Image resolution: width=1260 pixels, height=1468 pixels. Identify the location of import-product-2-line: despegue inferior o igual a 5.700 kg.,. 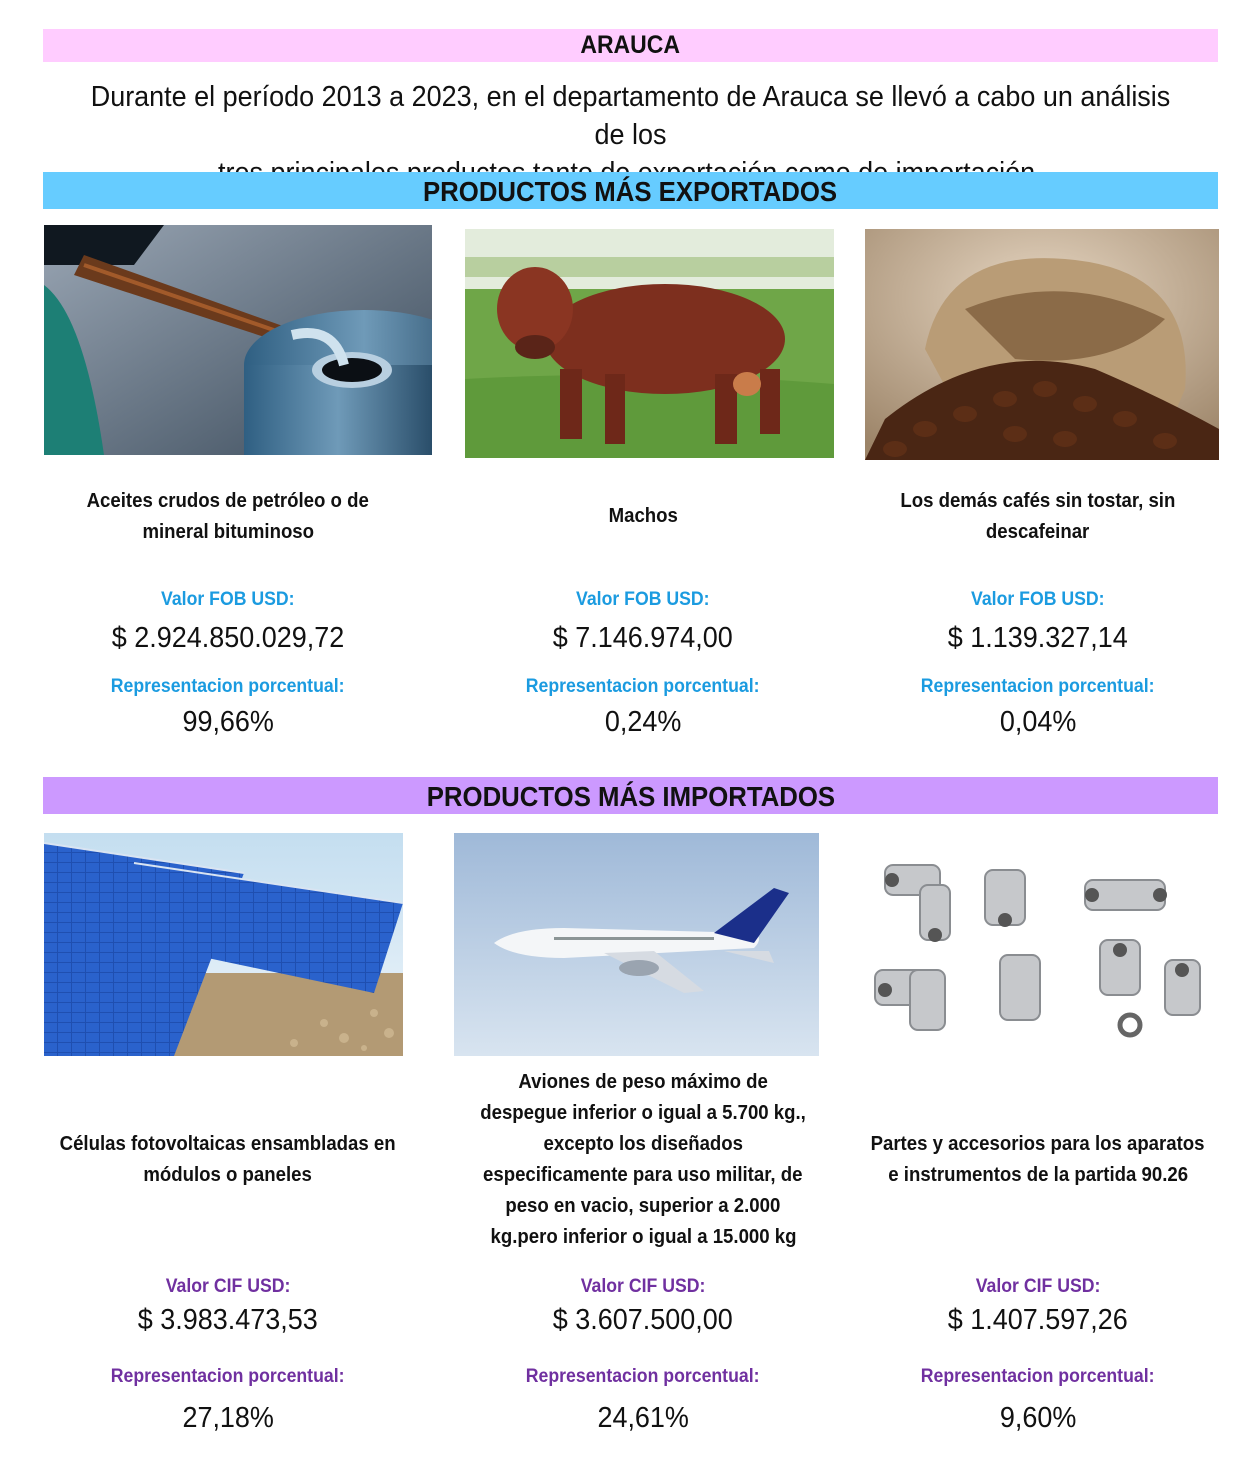
(643, 1113).